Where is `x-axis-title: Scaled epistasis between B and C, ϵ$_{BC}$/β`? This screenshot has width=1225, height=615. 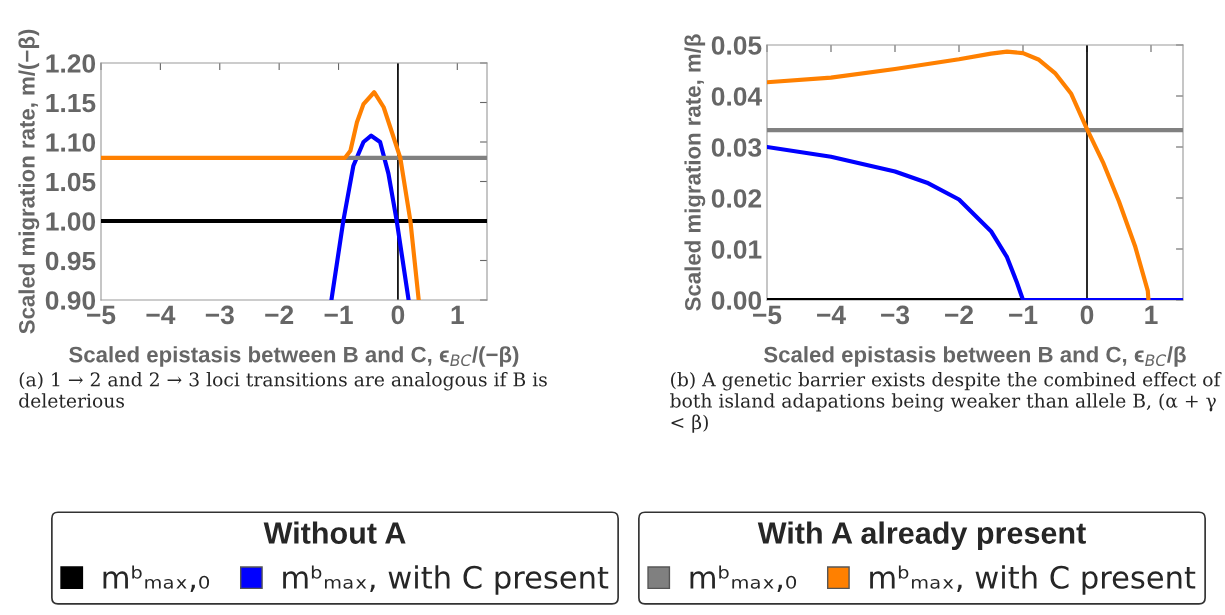
x-axis-title: Scaled epistasis between B and C, ϵ$_{BC}$/β is located at coordinates (974, 356).